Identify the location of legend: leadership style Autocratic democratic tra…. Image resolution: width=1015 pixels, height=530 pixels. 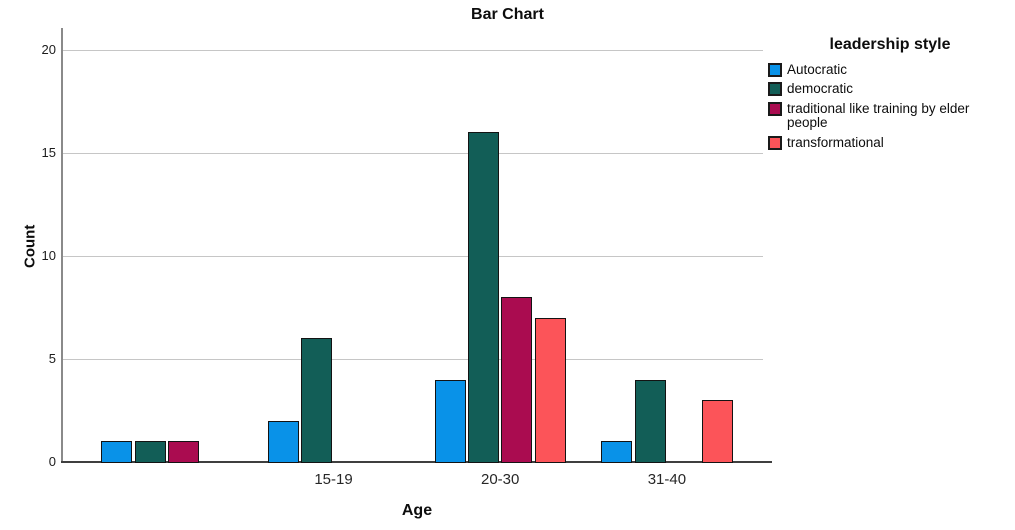
(890, 95).